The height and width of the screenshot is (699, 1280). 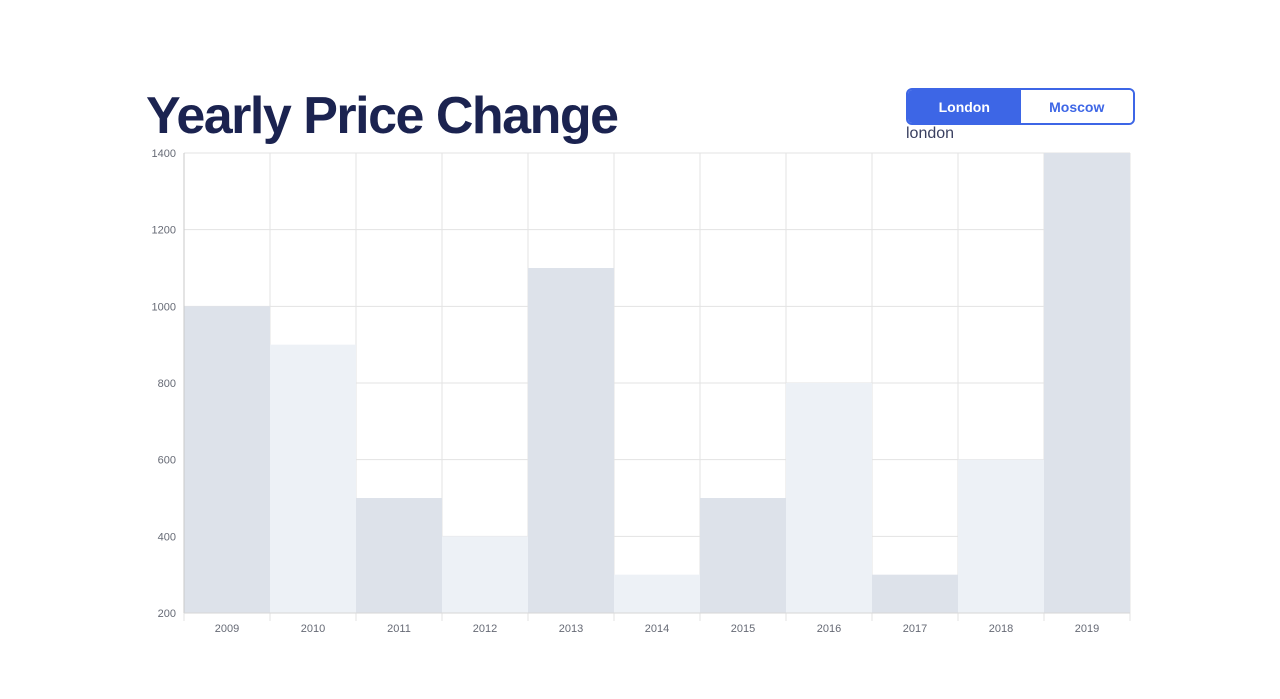 What do you see at coordinates (399, 555) in the screenshot?
I see `bar-2011` at bounding box center [399, 555].